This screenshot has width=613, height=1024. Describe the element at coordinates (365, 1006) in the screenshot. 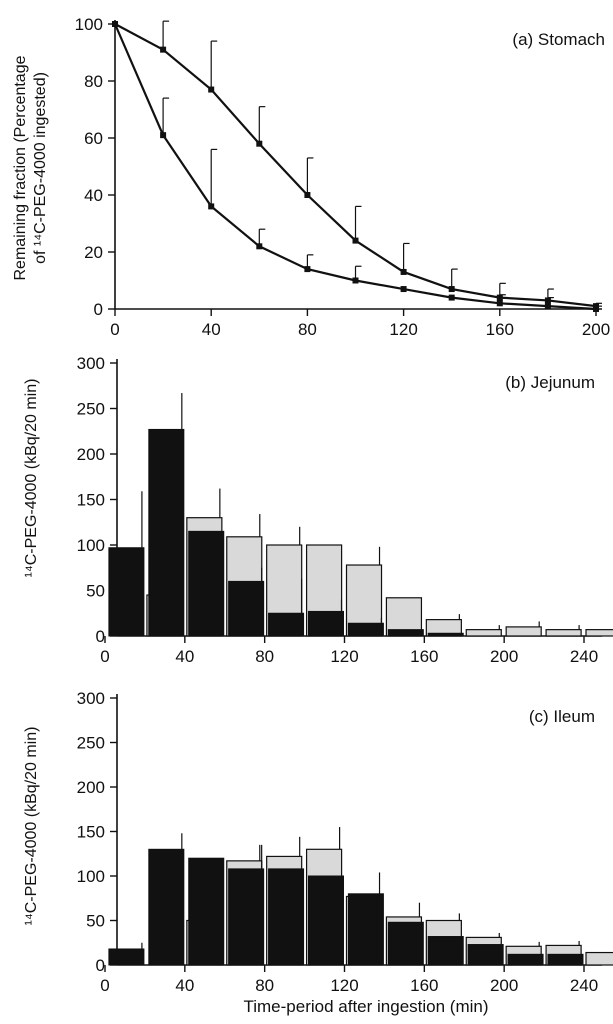

I see `x-axis-label: Time-period after ingestion (min)` at that location.